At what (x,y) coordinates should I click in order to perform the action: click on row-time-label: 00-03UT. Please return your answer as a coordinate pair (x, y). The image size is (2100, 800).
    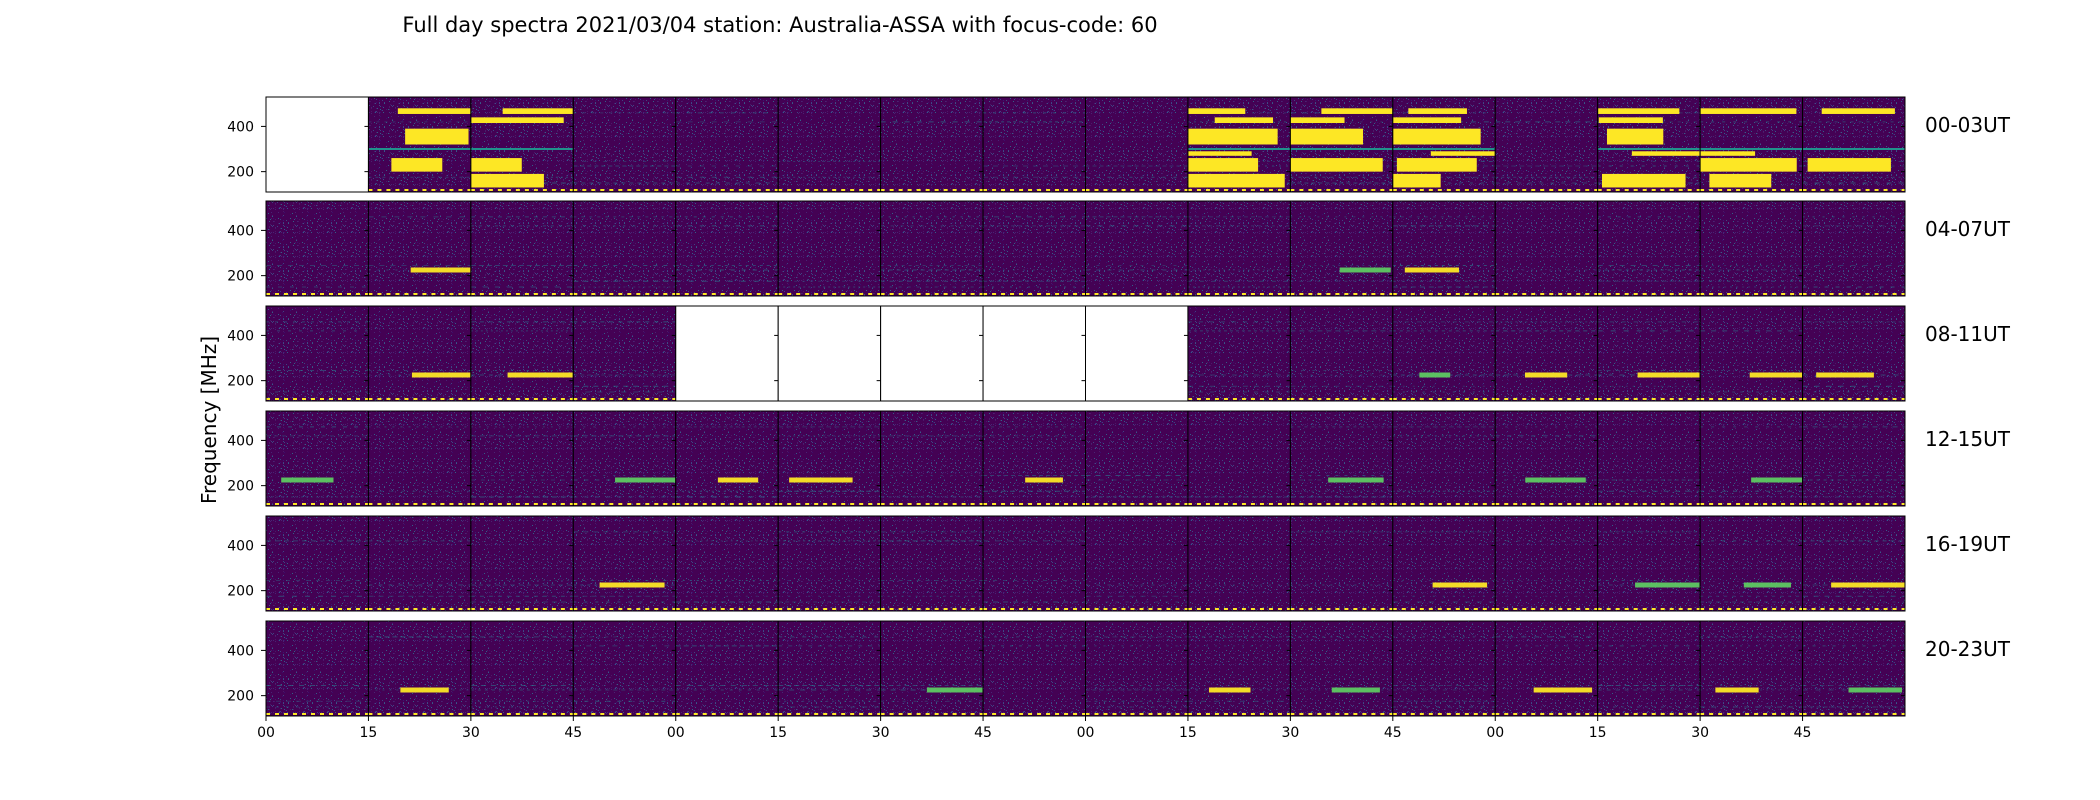
    Looking at the image, I should click on (1968, 125).